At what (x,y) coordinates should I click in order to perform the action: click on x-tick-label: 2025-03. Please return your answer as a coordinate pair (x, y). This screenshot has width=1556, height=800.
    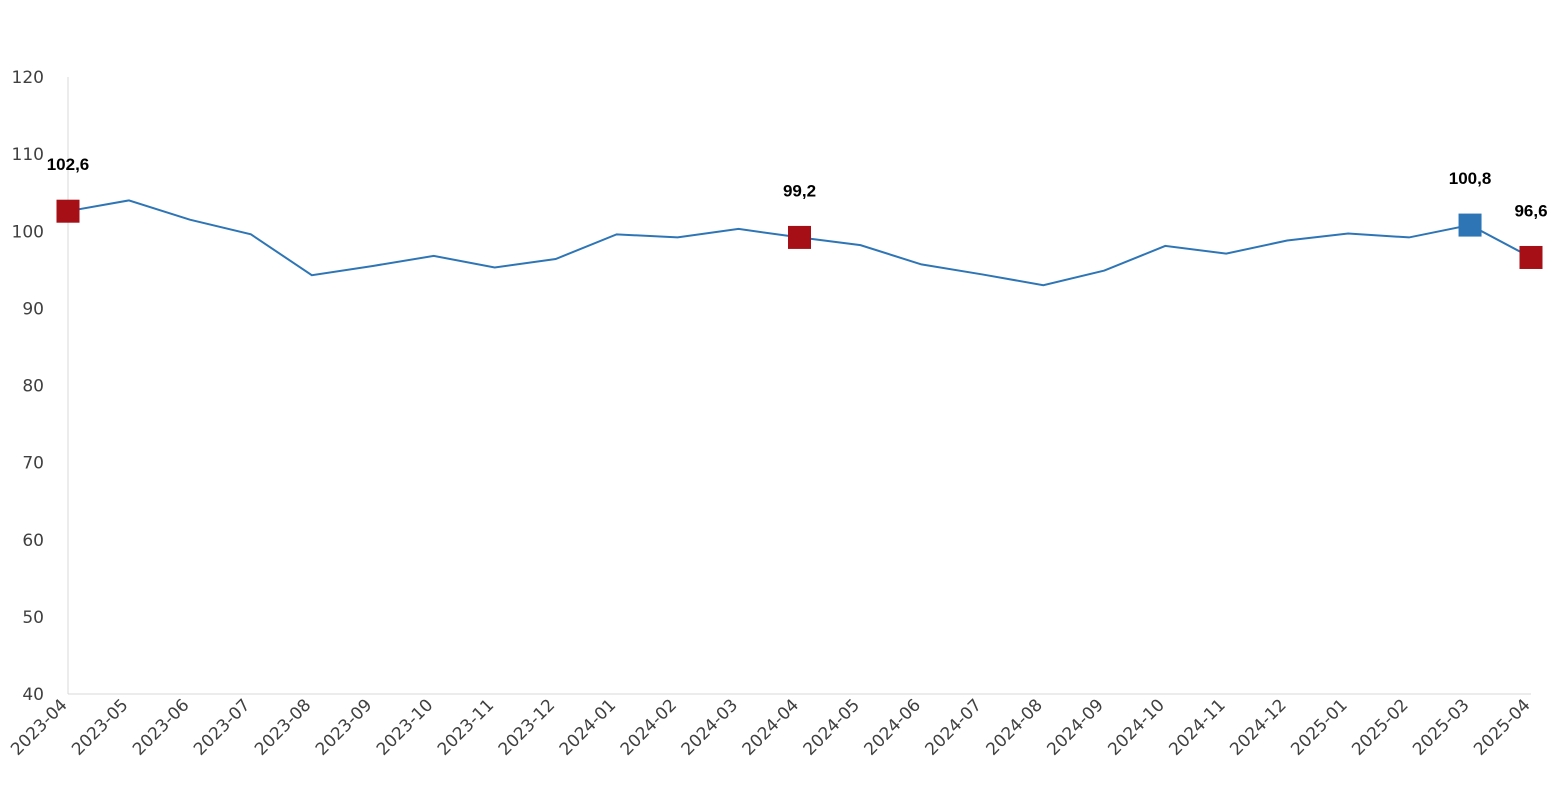
    Looking at the image, I should click on (1441, 727).